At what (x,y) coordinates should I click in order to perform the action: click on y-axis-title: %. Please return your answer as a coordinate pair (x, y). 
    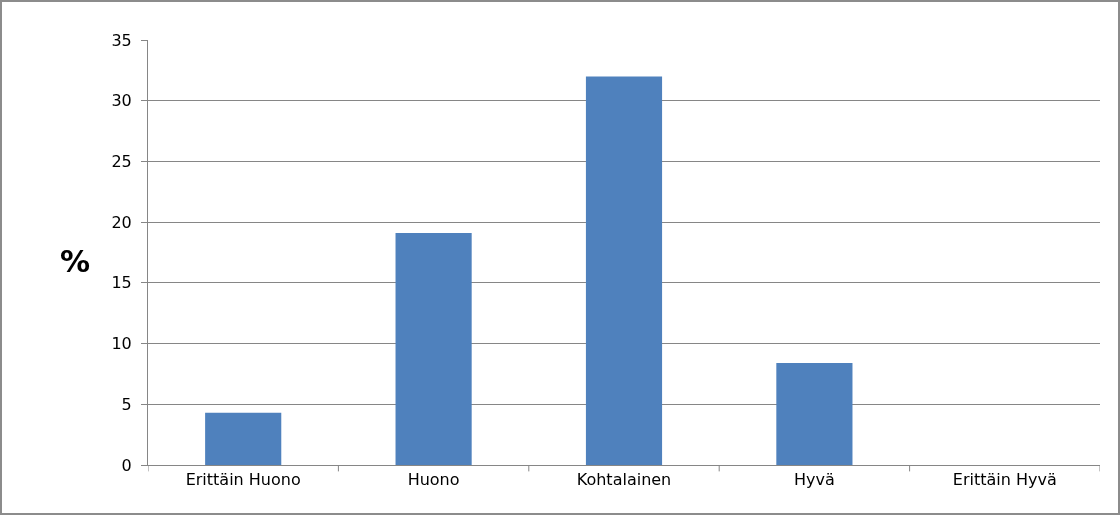
    Looking at the image, I should click on (75, 261).